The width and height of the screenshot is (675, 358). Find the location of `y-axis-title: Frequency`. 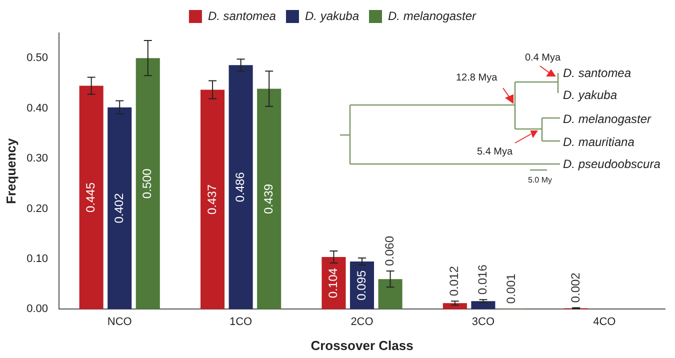

y-axis-title: Frequency is located at coordinates (10, 170).